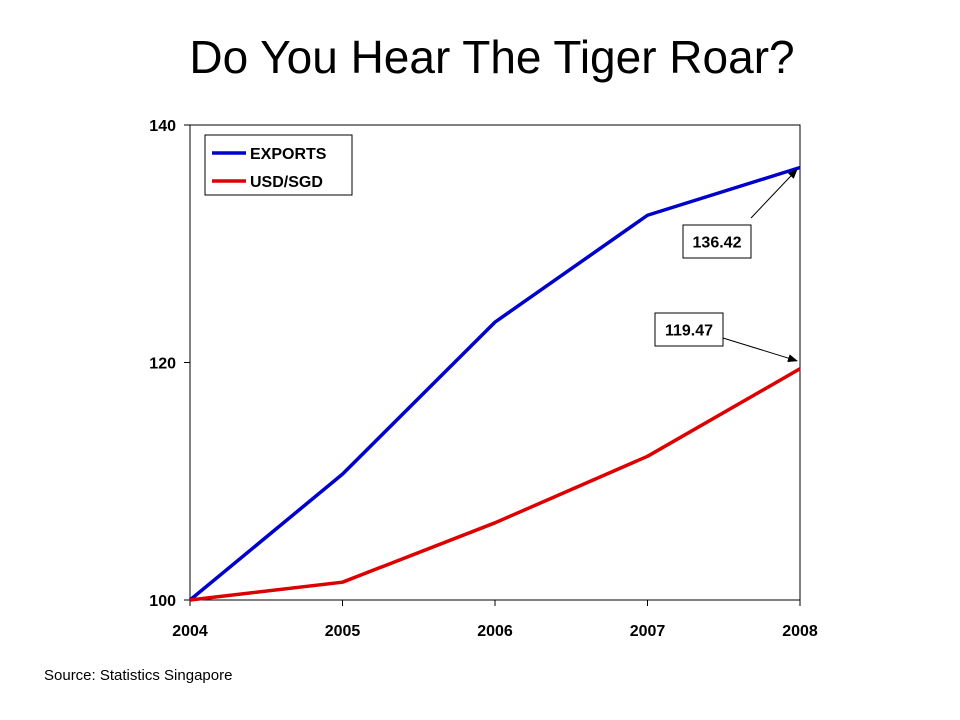 The image size is (960, 720). What do you see at coordinates (190, 631) in the screenshot?
I see `x-tick-label: 2004` at bounding box center [190, 631].